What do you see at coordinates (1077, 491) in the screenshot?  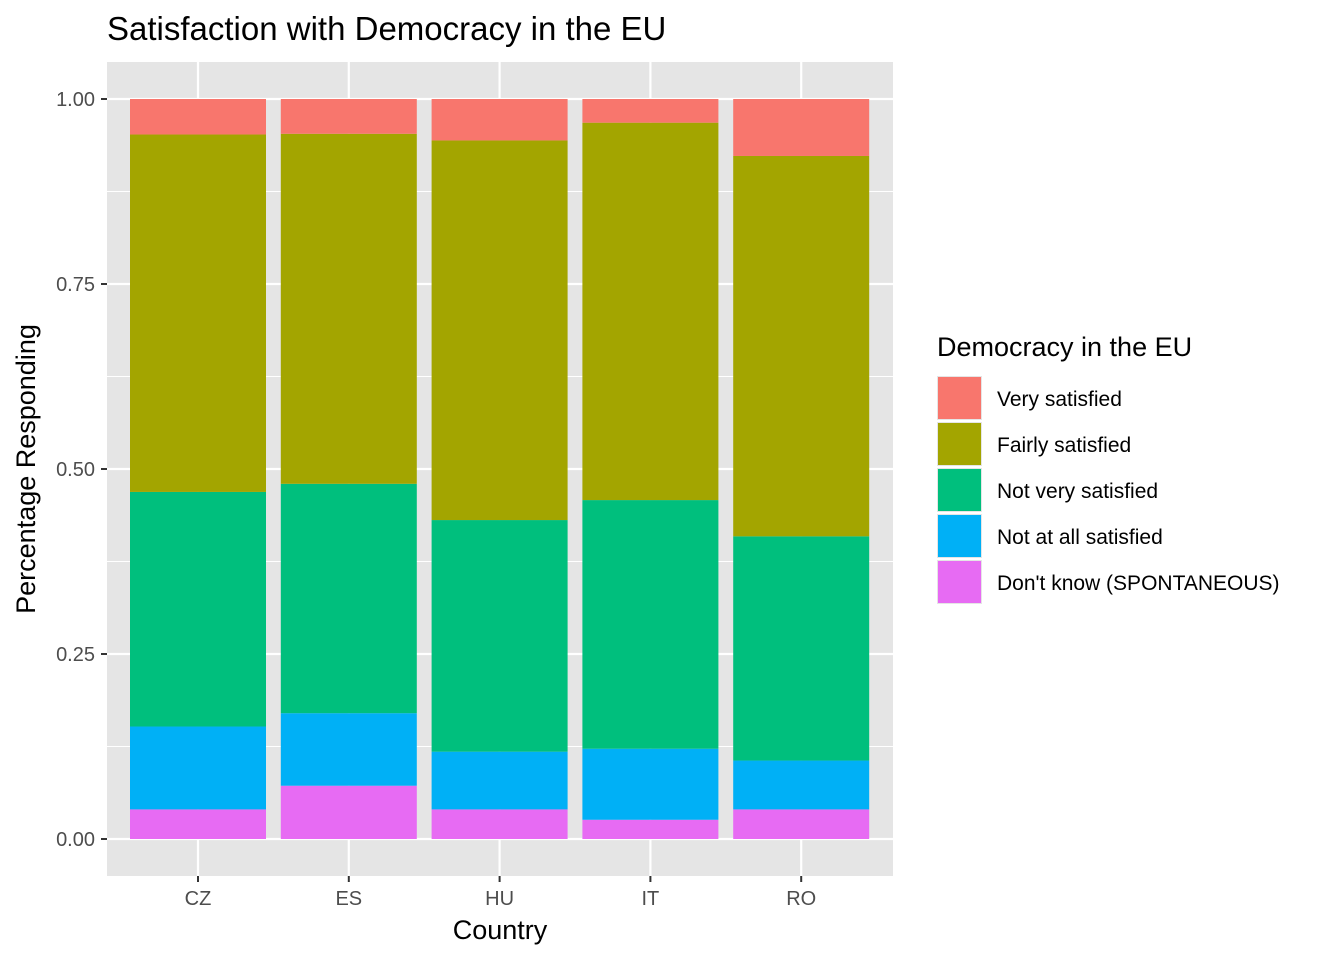 I see `legend-label: Not very satisfied` at bounding box center [1077, 491].